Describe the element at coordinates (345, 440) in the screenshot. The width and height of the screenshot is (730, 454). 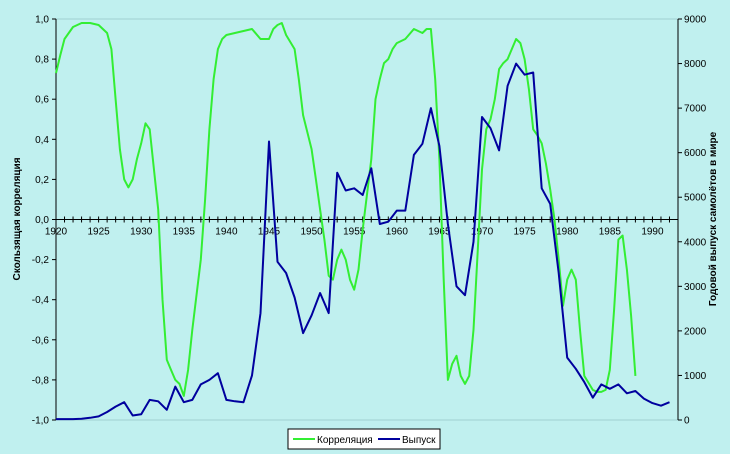
I see `legend-label-correlation: Корреляция` at that location.